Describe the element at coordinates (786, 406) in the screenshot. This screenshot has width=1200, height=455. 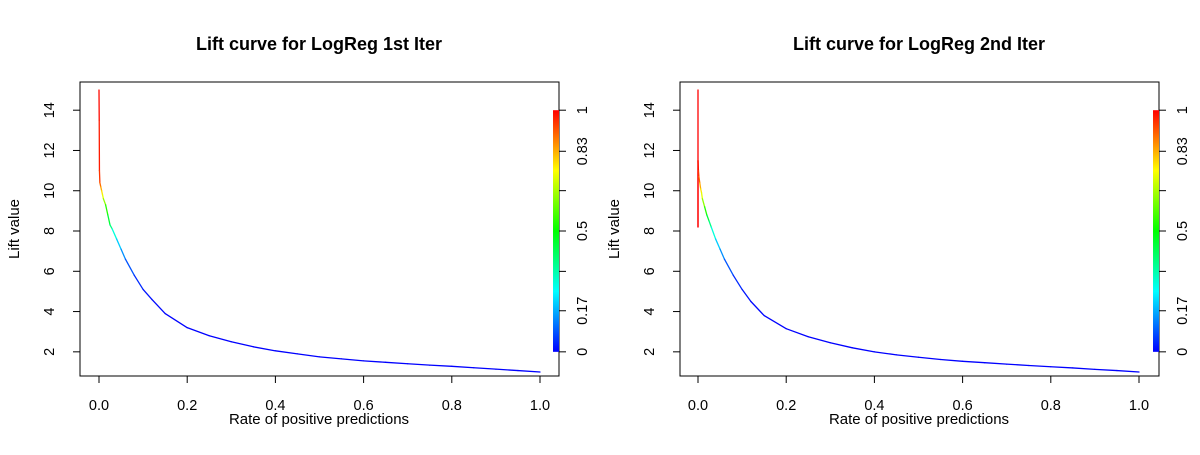
I see `x-tick-label: 0.2` at that location.